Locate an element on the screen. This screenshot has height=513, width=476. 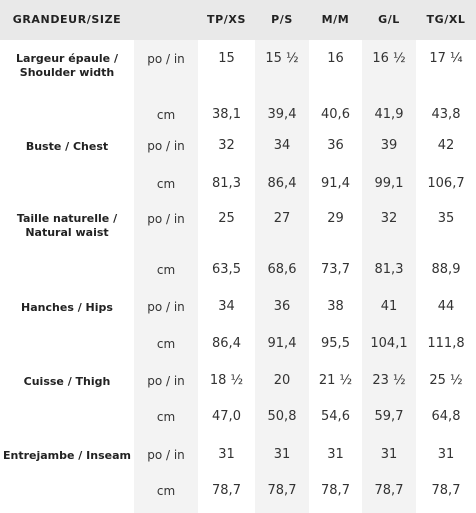
value-cell: 38 is located at coordinates (335, 306).